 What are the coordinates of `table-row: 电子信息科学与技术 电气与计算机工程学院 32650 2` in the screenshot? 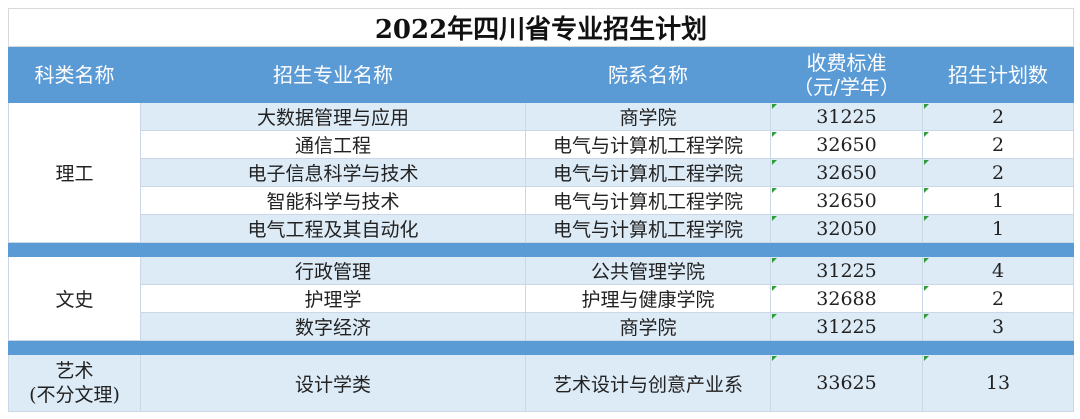 It's located at (542, 172).